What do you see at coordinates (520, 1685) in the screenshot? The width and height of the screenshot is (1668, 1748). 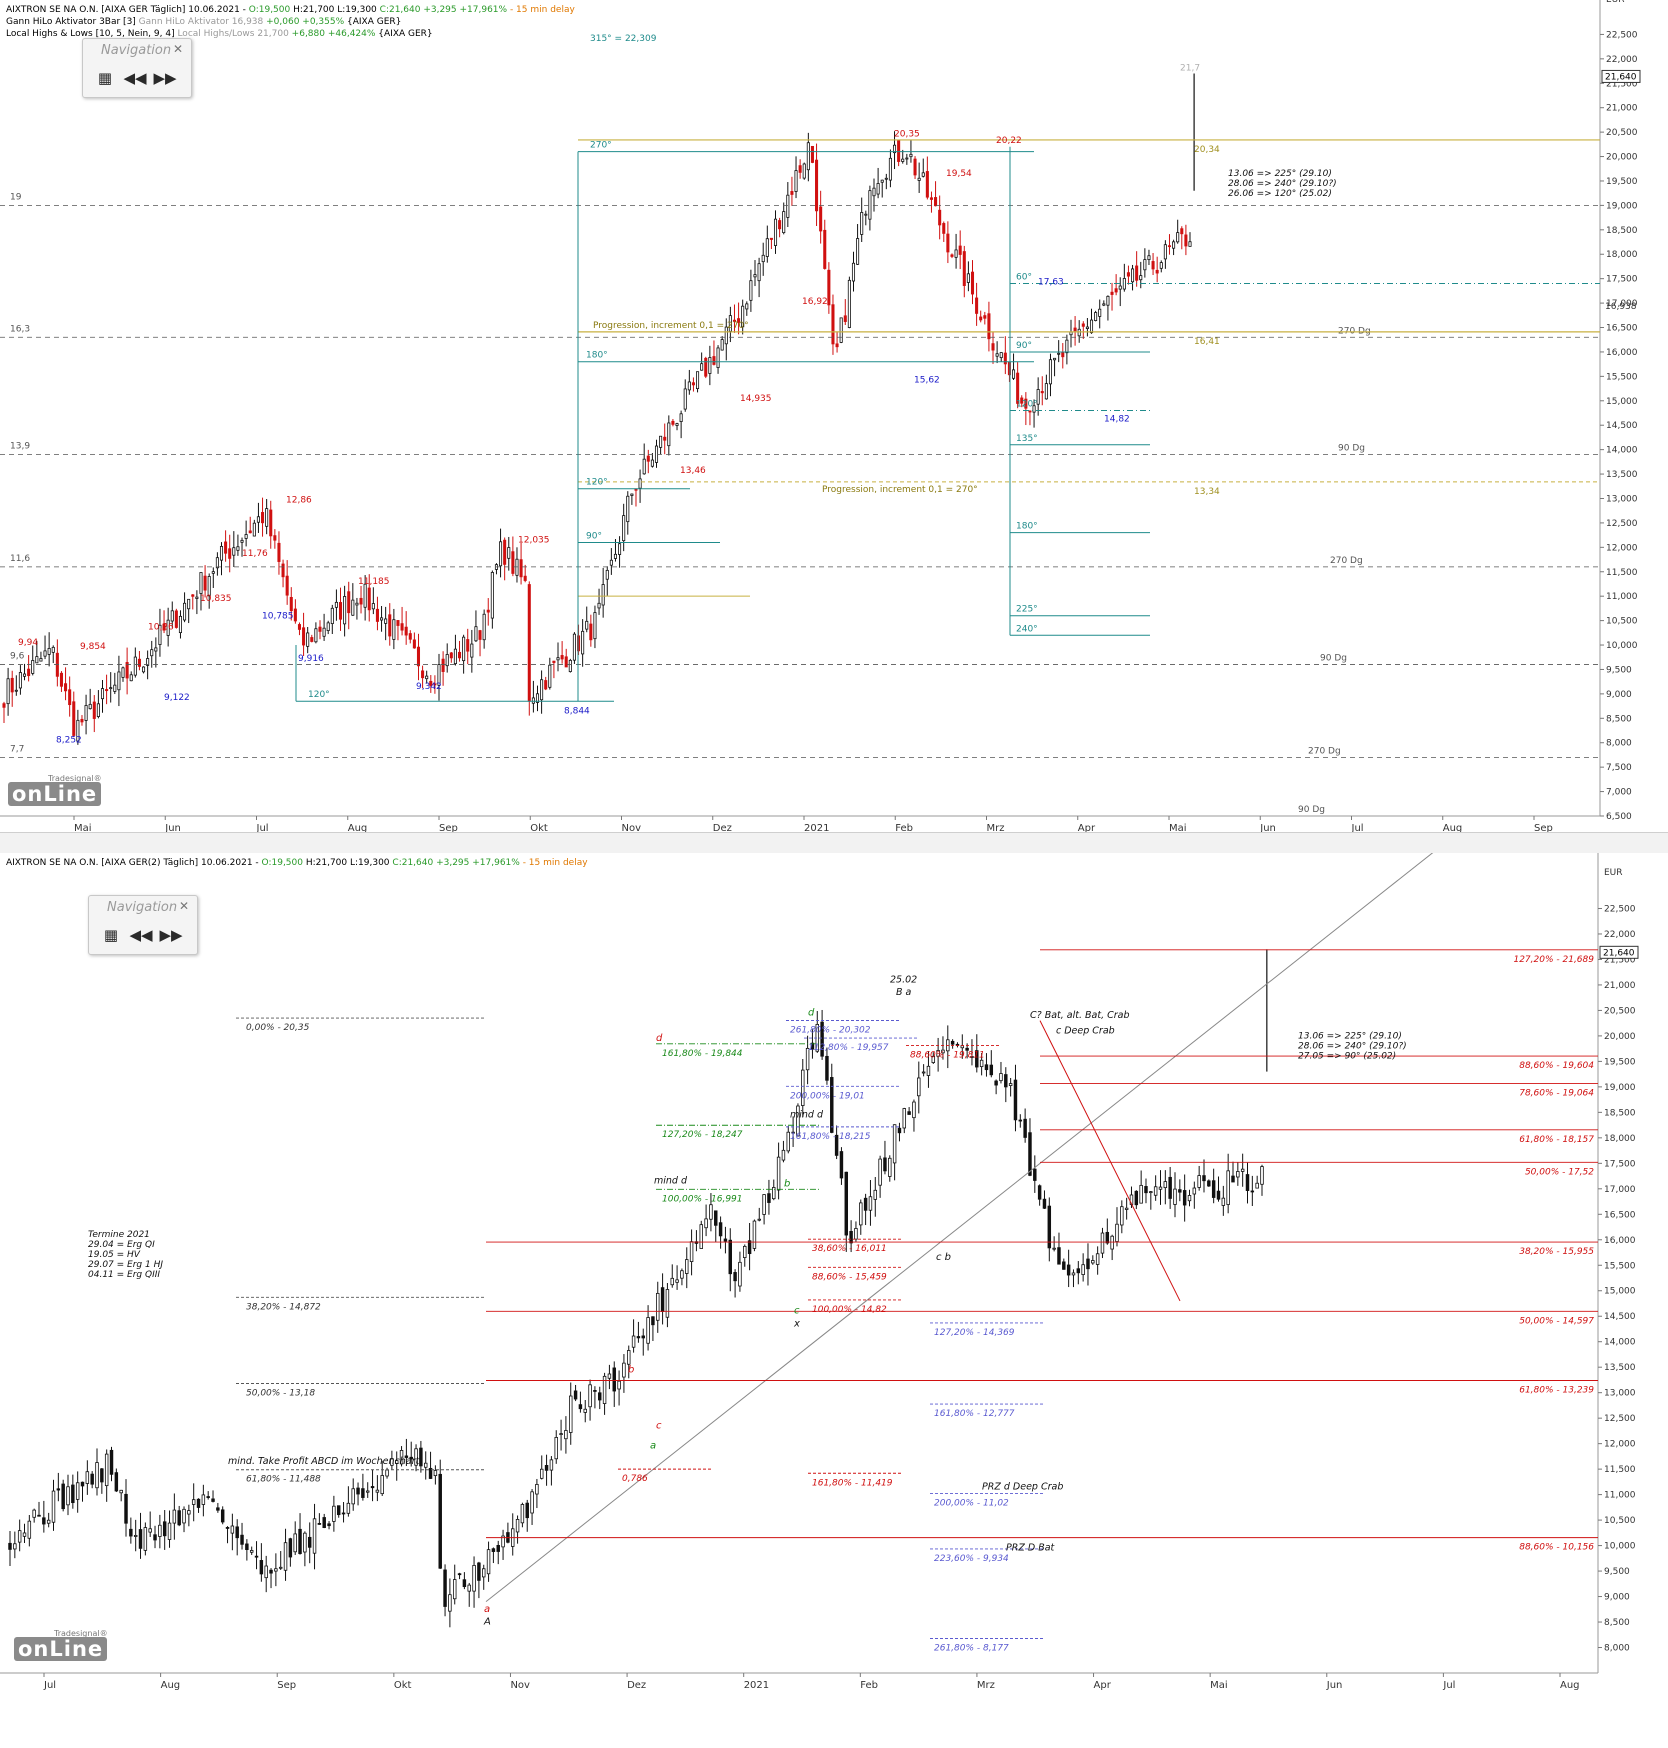 I see `x-tick-label: Nov` at bounding box center [520, 1685].